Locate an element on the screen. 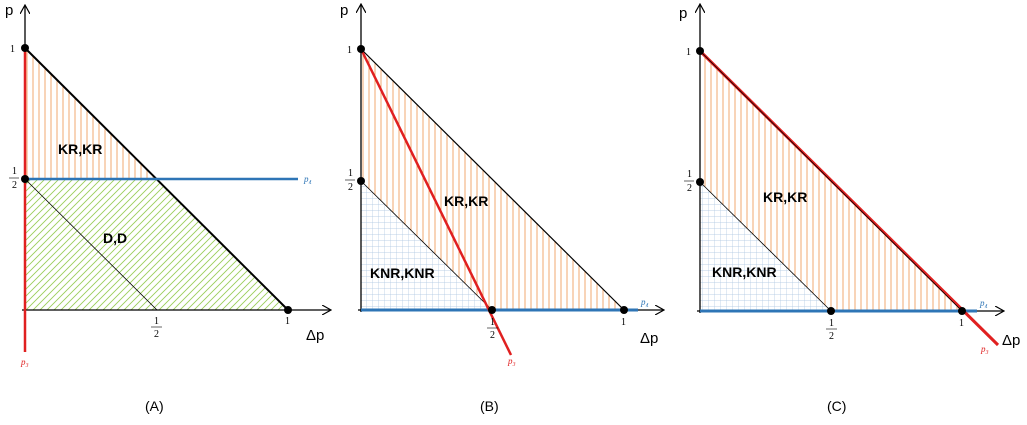 This screenshot has height=425, width=1027. caption-a: (A) is located at coordinates (154, 406).